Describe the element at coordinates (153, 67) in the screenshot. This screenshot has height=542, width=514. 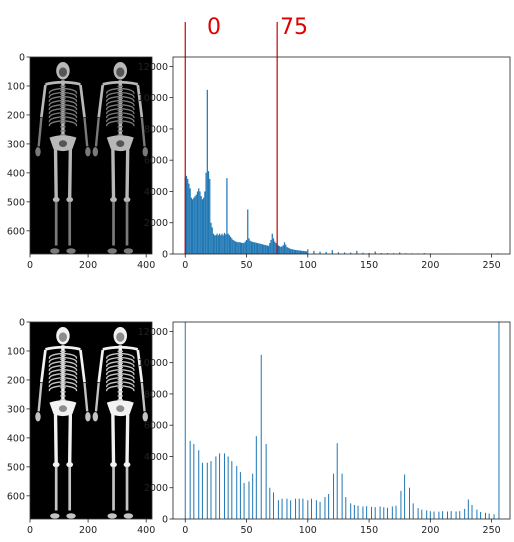
I see `hist-y-tick-label: 12000` at that location.